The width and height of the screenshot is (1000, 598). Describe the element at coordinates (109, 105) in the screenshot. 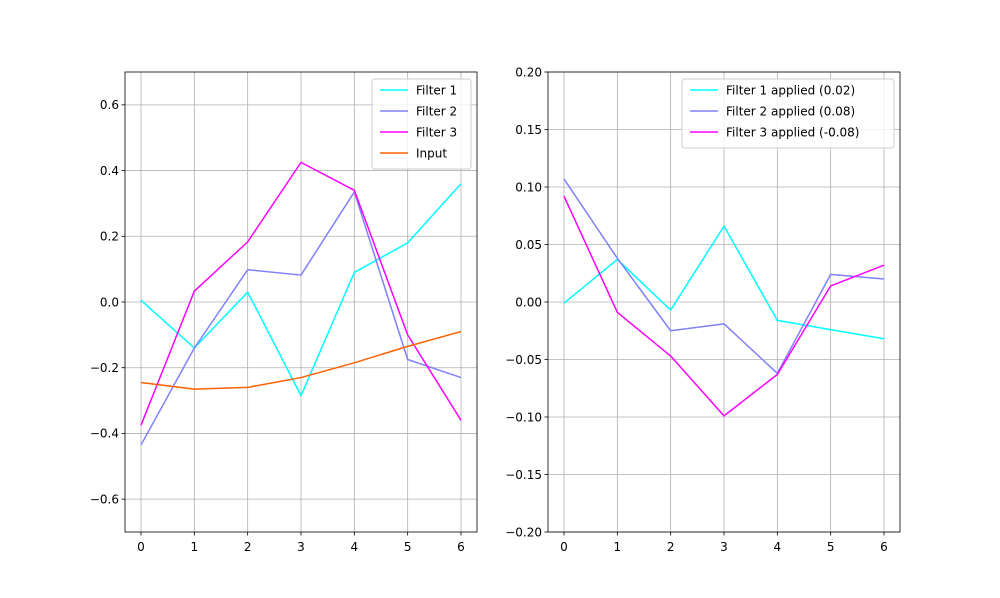

I see `y-tick-label: 0.6` at that location.